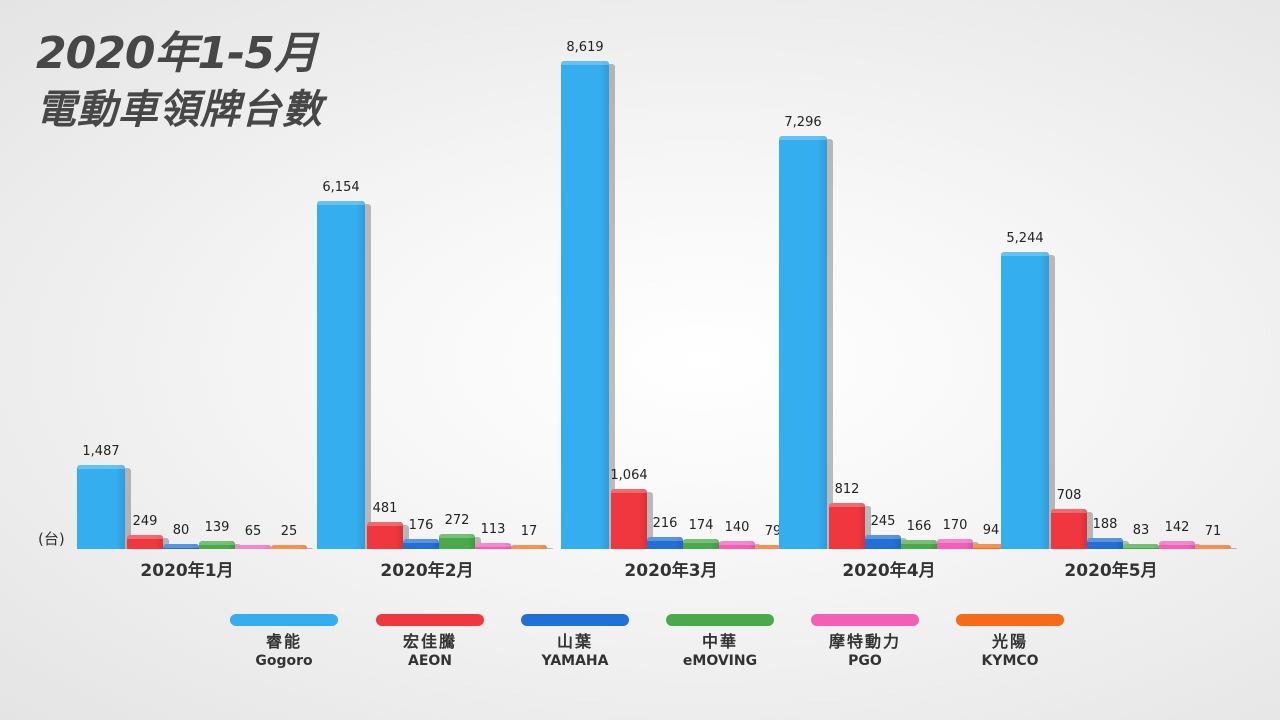 The height and width of the screenshot is (720, 1280). What do you see at coordinates (430, 620) in the screenshot?
I see `legend-swatch-aeon` at bounding box center [430, 620].